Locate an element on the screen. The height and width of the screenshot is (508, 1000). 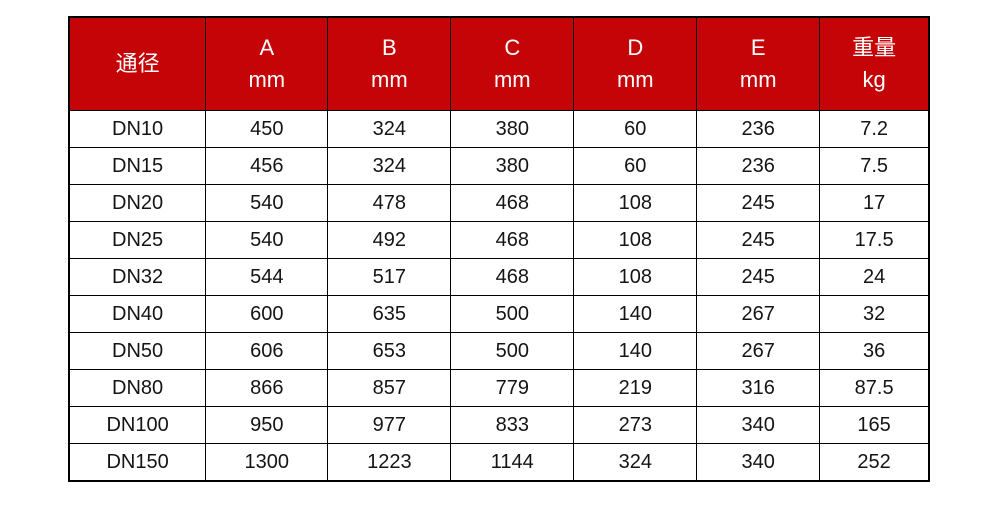
value-cell: 340 is located at coordinates (758, 425).